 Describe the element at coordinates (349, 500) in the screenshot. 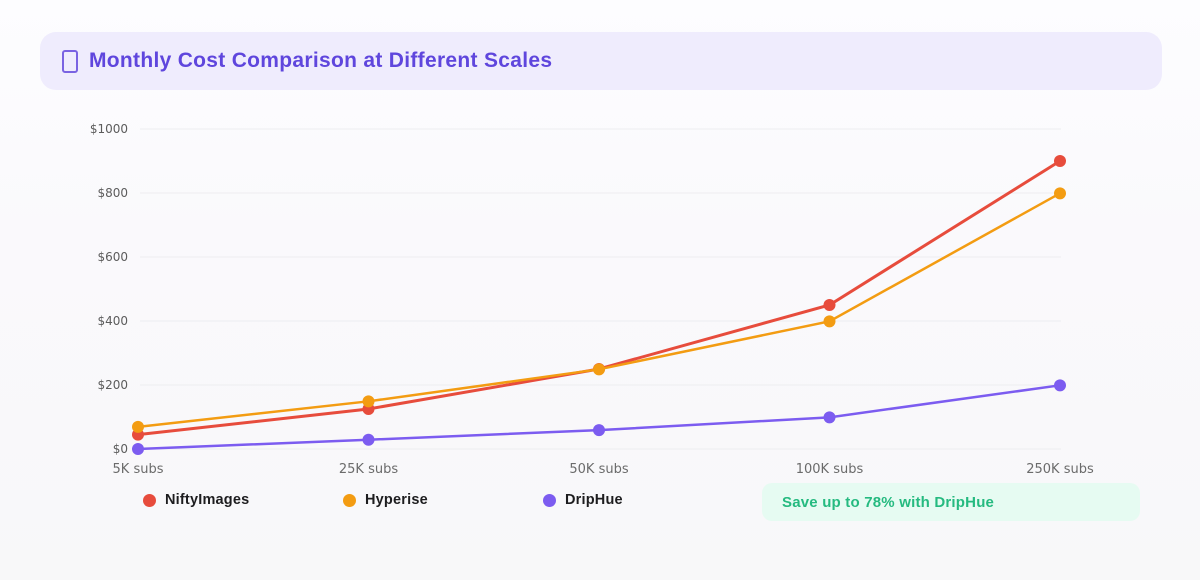

I see `hyperise-dot-icon` at that location.